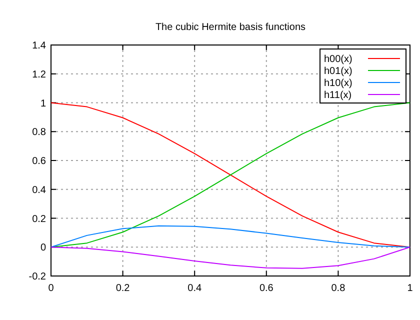 This screenshot has height=320, width=420. What do you see at coordinates (338, 83) in the screenshot?
I see `legend-label: h10(x)` at bounding box center [338, 83].